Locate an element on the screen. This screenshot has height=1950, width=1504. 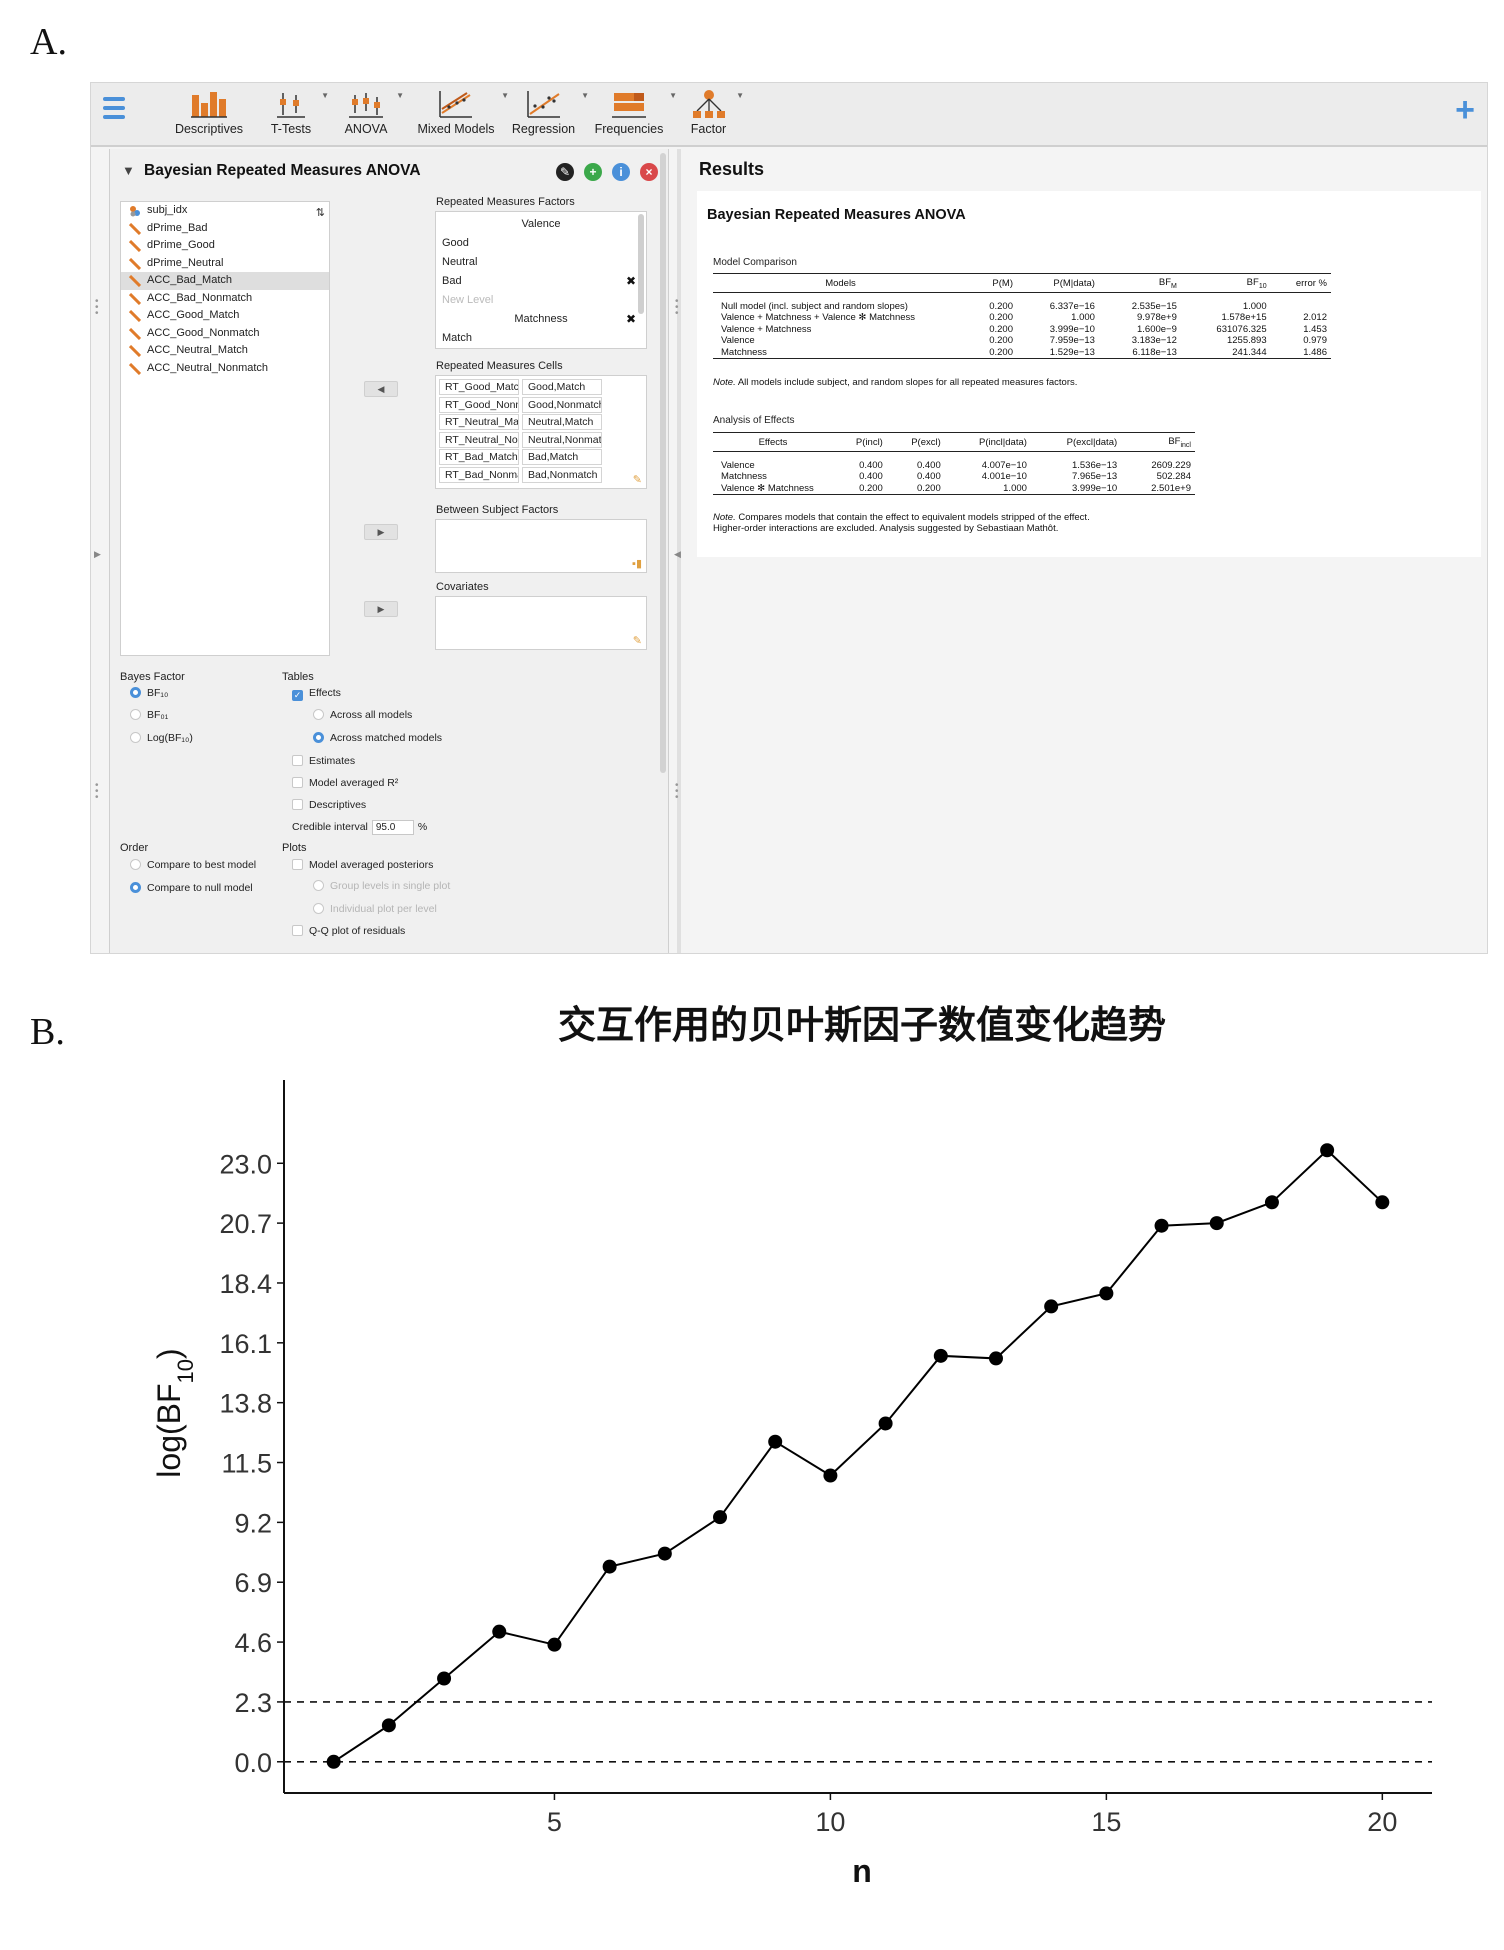
info-icon: i is located at coordinates (621, 172).